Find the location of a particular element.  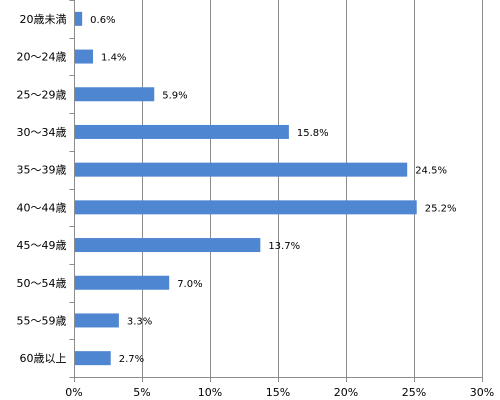

data-label-5: 25.2% is located at coordinates (441, 208).